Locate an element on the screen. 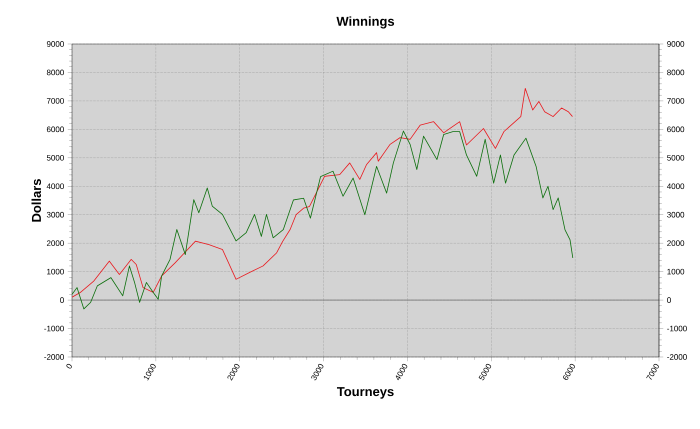  x-axis-title: Tourneys is located at coordinates (365, 393).